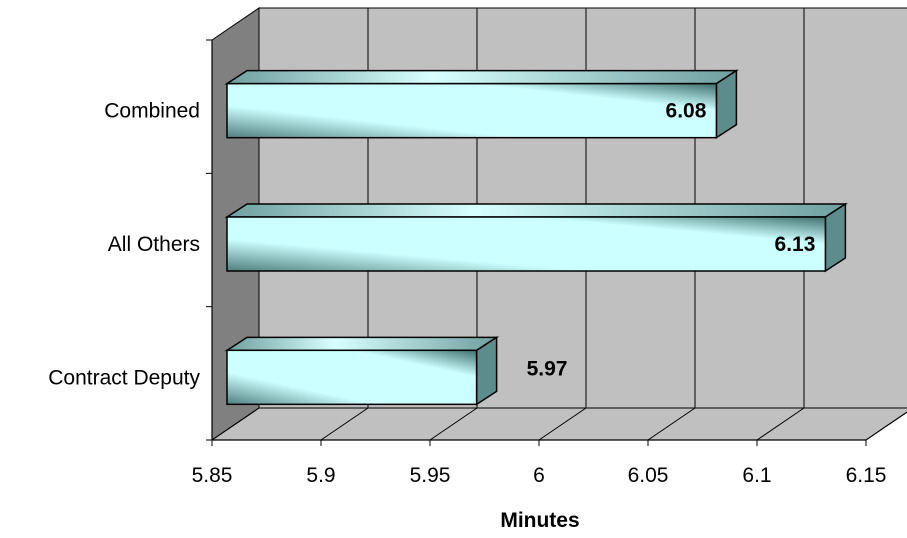 The image size is (907, 538). What do you see at coordinates (430, 475) in the screenshot?
I see `x-tick-label: 5.95` at bounding box center [430, 475].